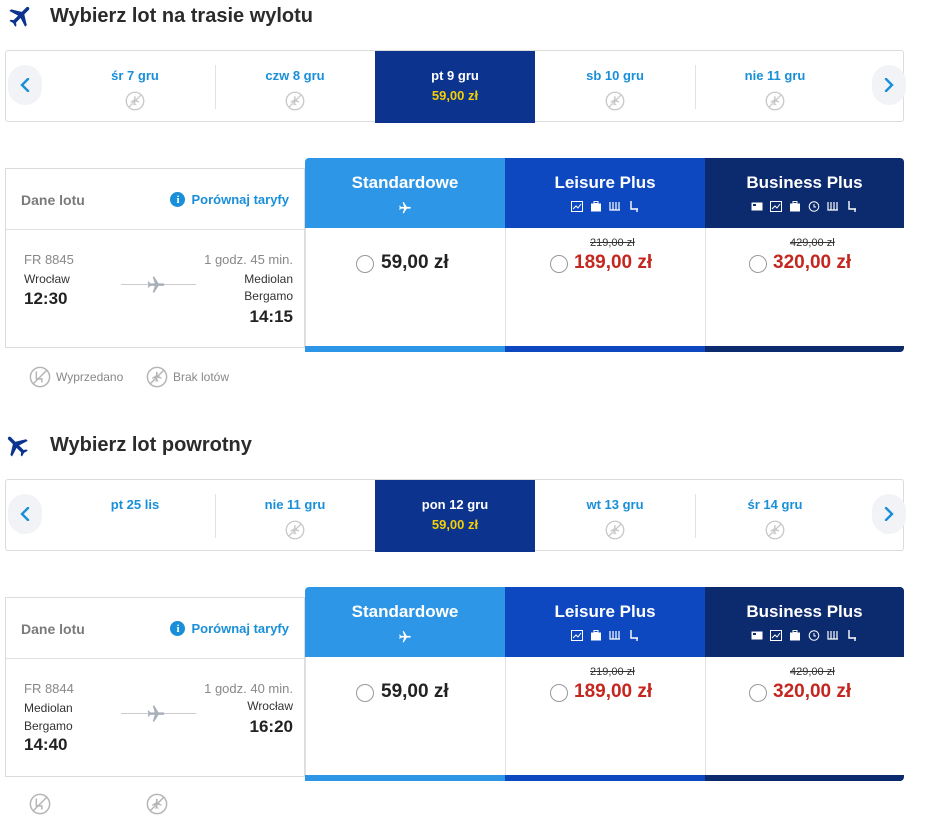  Describe the element at coordinates (757, 635) in the screenshot. I see `card-icon` at that location.